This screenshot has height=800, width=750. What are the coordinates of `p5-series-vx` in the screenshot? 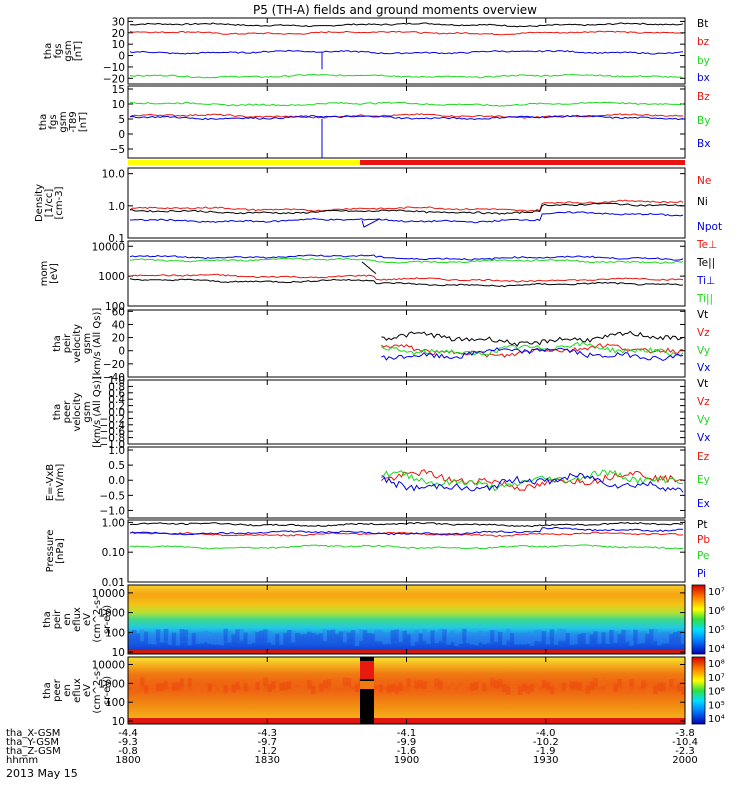 It's located at (532, 354).